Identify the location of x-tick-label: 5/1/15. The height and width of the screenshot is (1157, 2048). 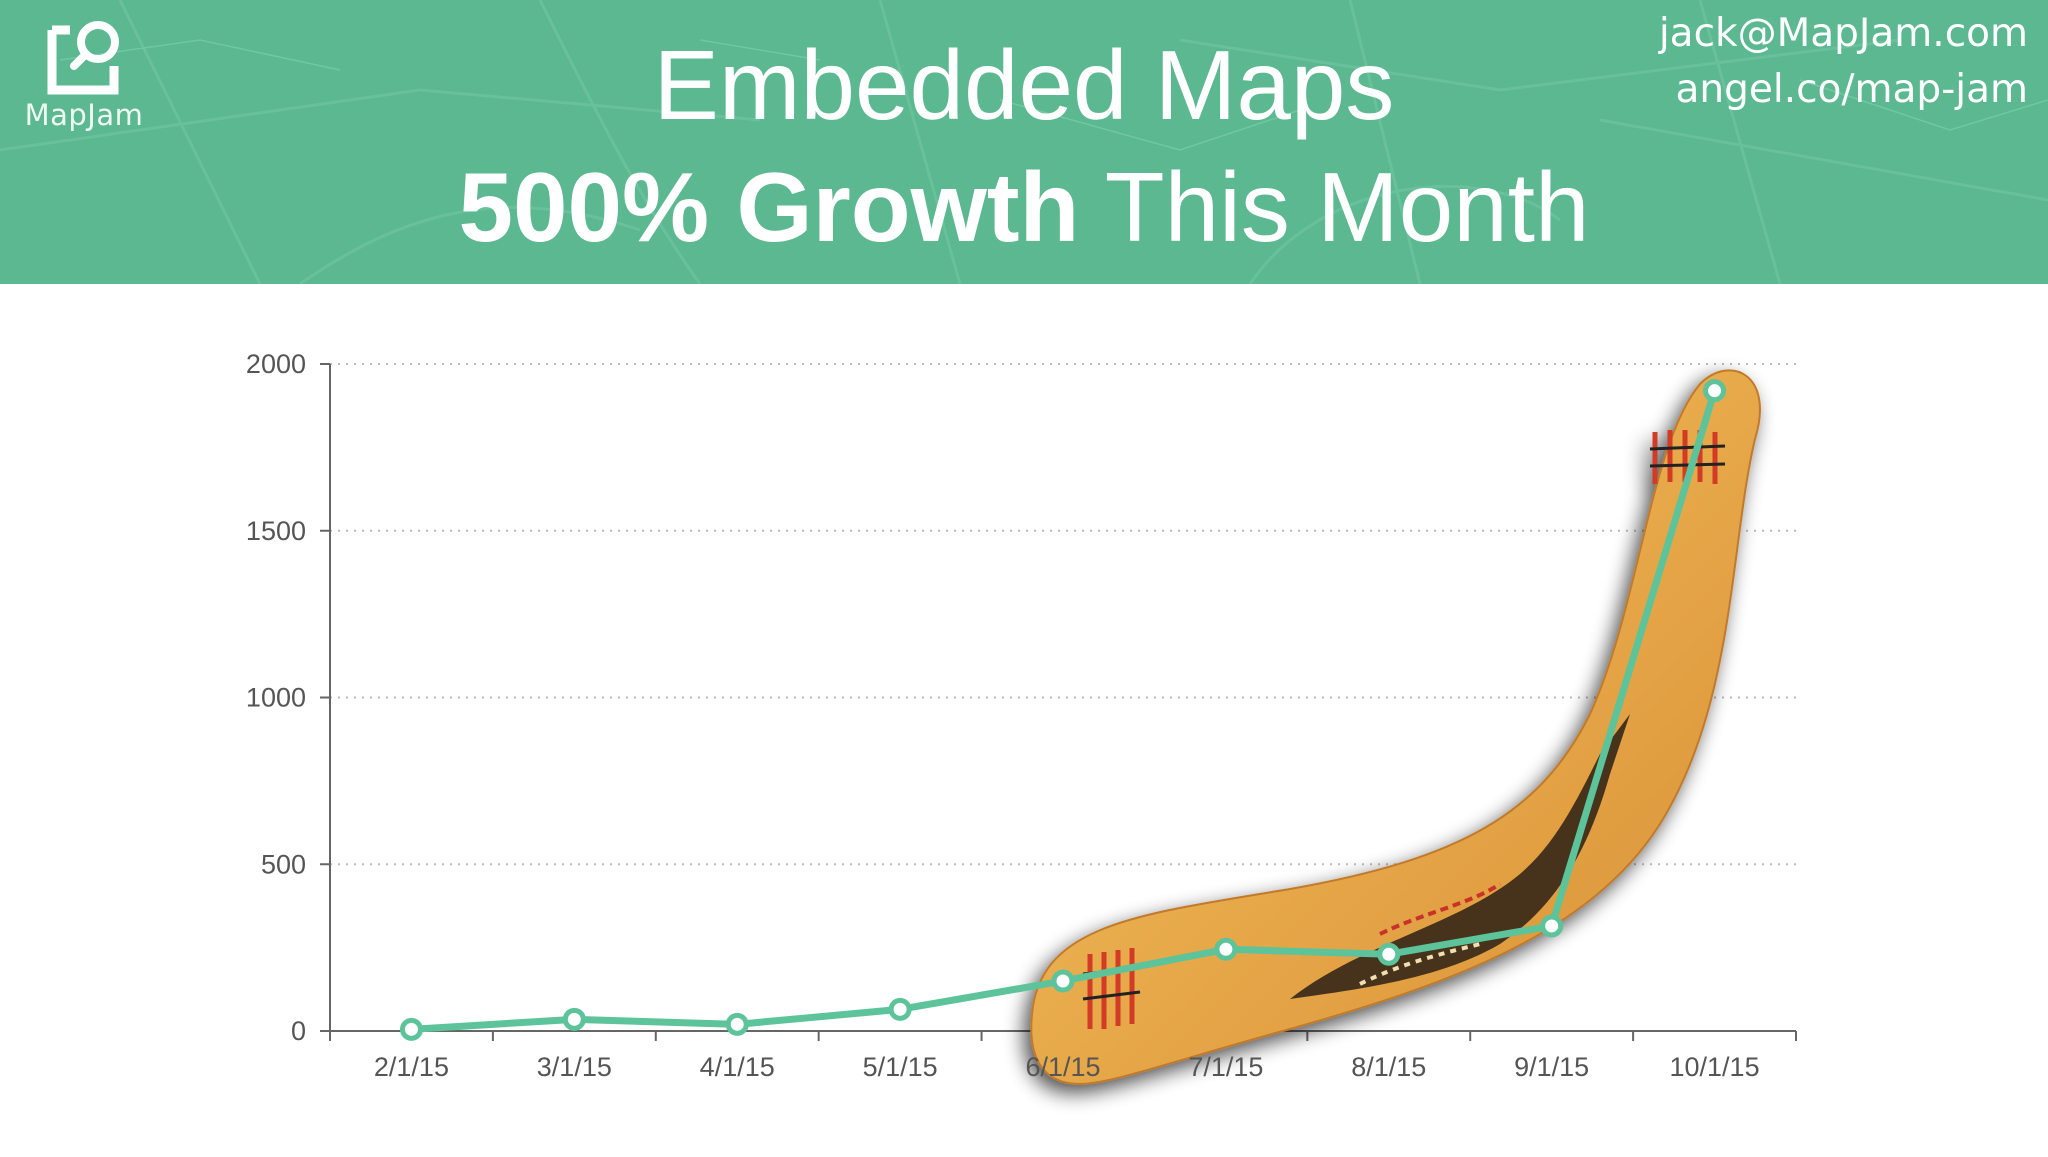
(900, 1067).